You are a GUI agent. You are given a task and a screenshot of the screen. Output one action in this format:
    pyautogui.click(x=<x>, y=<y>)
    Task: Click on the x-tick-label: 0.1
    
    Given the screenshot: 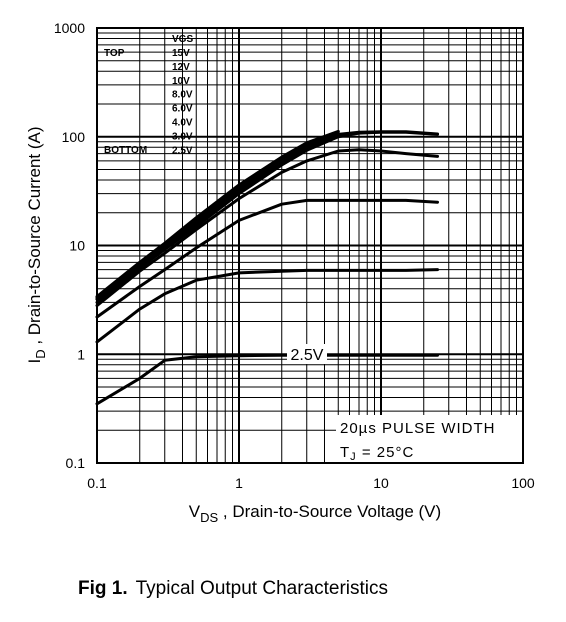 What is the action you would take?
    pyautogui.click(x=97, y=483)
    